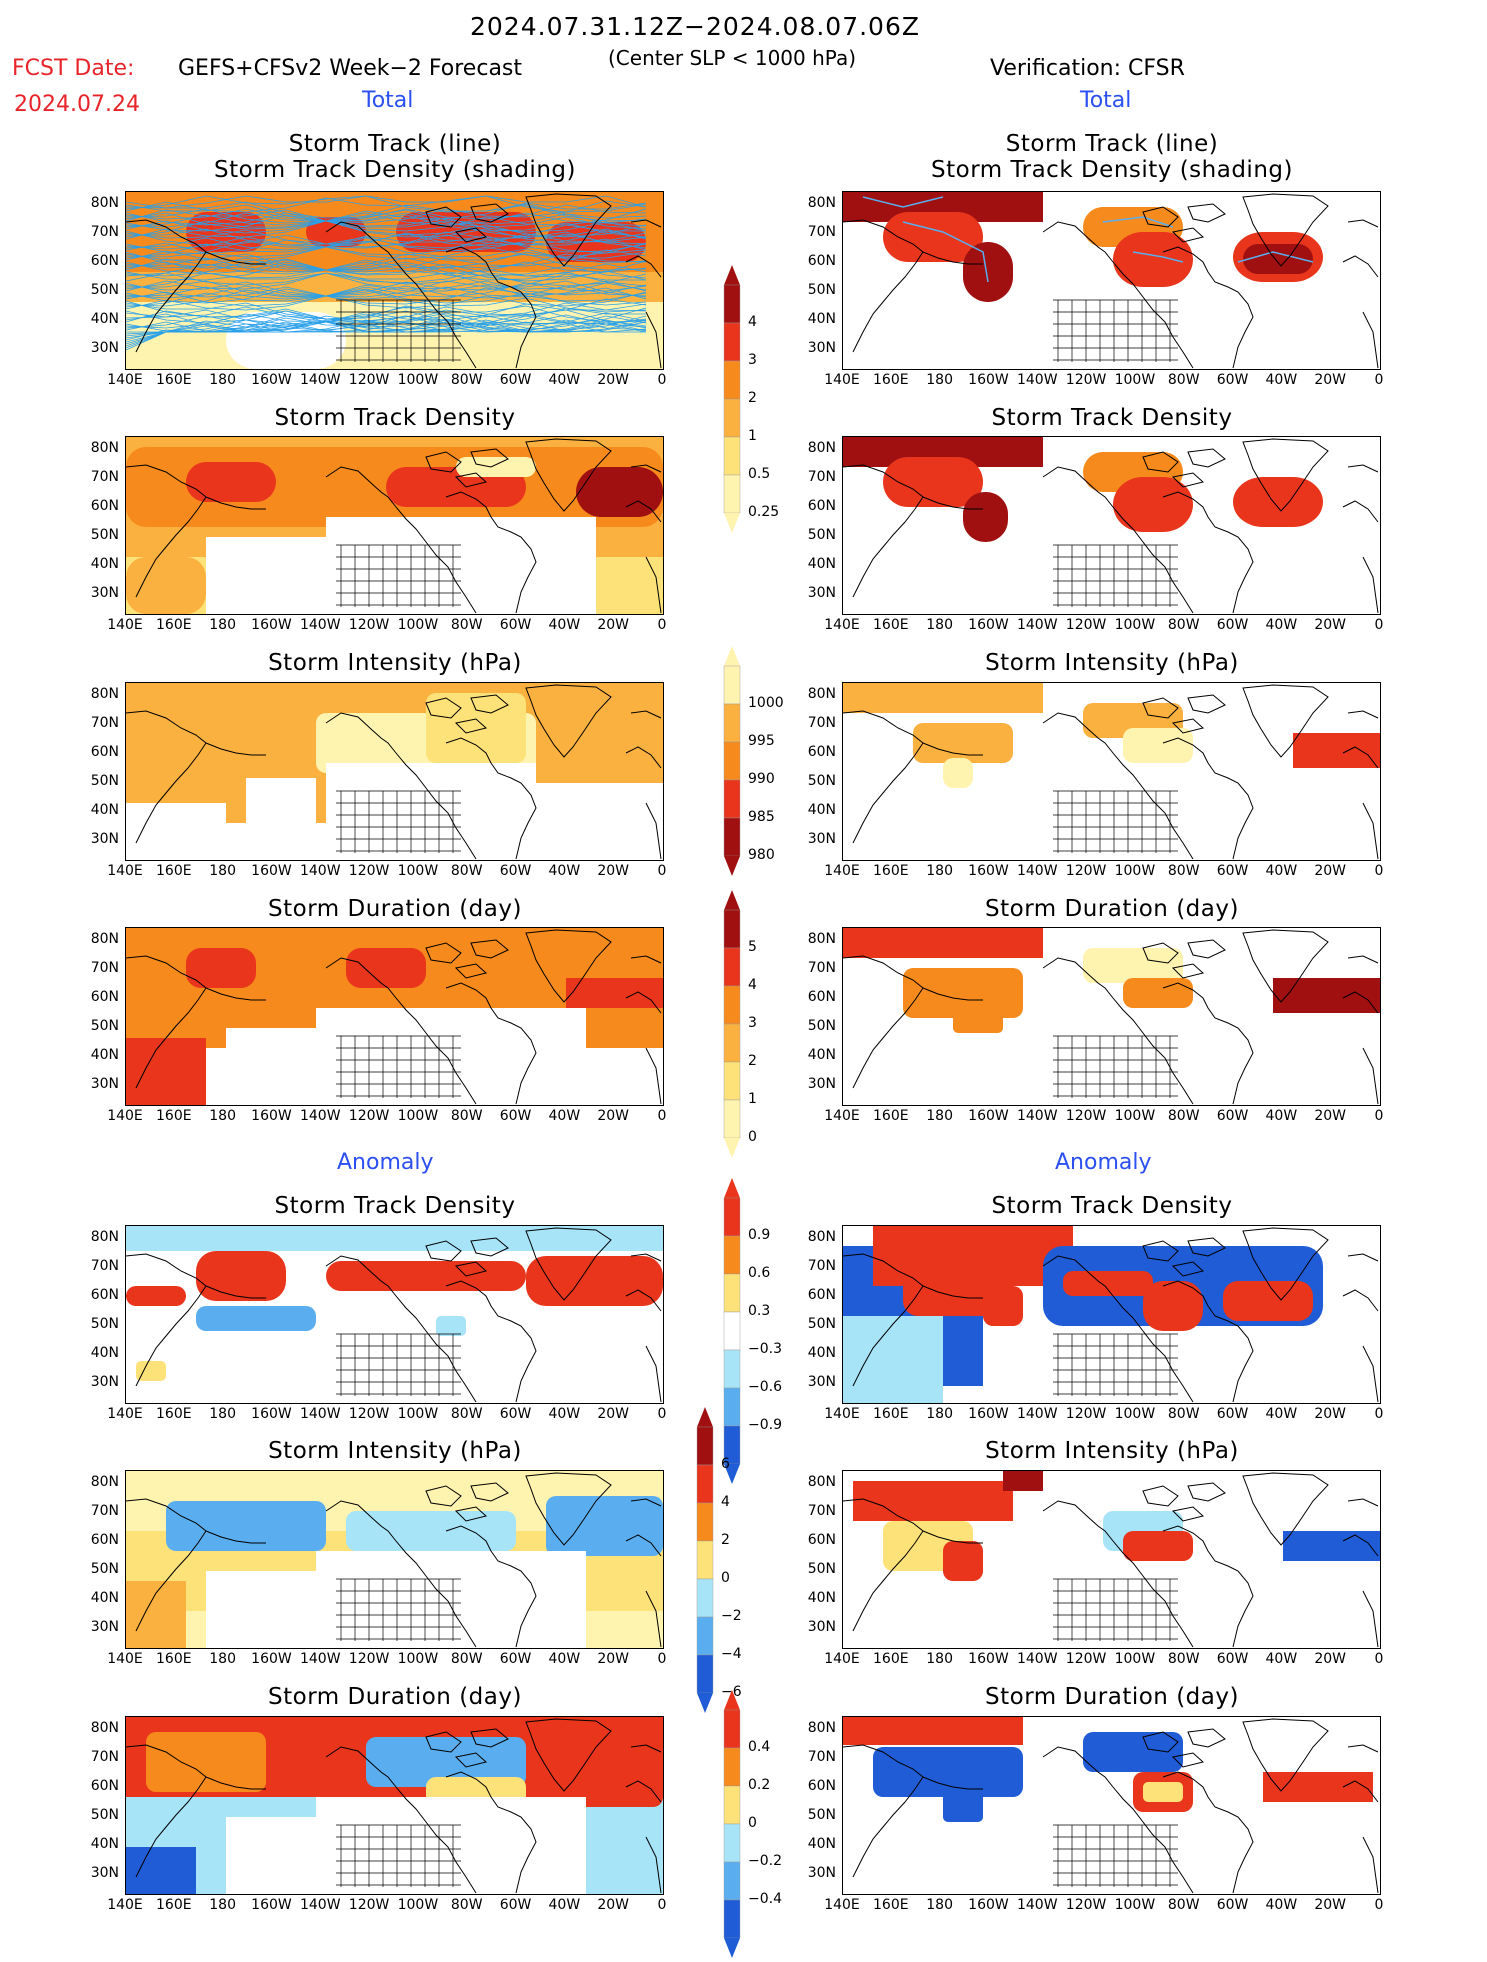  Describe the element at coordinates (766, 703) in the screenshot. I see `colorbar-label: 1000` at that location.